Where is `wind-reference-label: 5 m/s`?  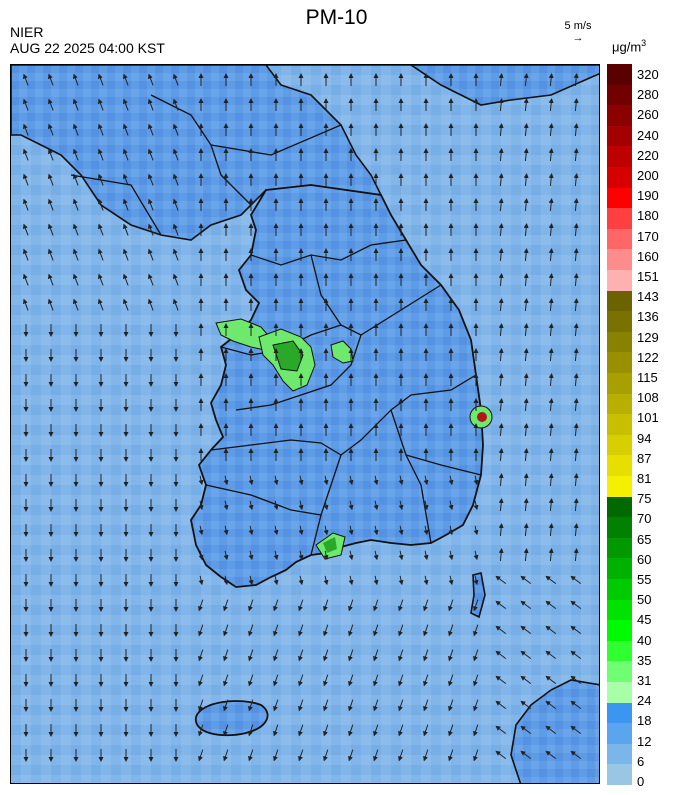 wind-reference-label: 5 m/s is located at coordinates (578, 26).